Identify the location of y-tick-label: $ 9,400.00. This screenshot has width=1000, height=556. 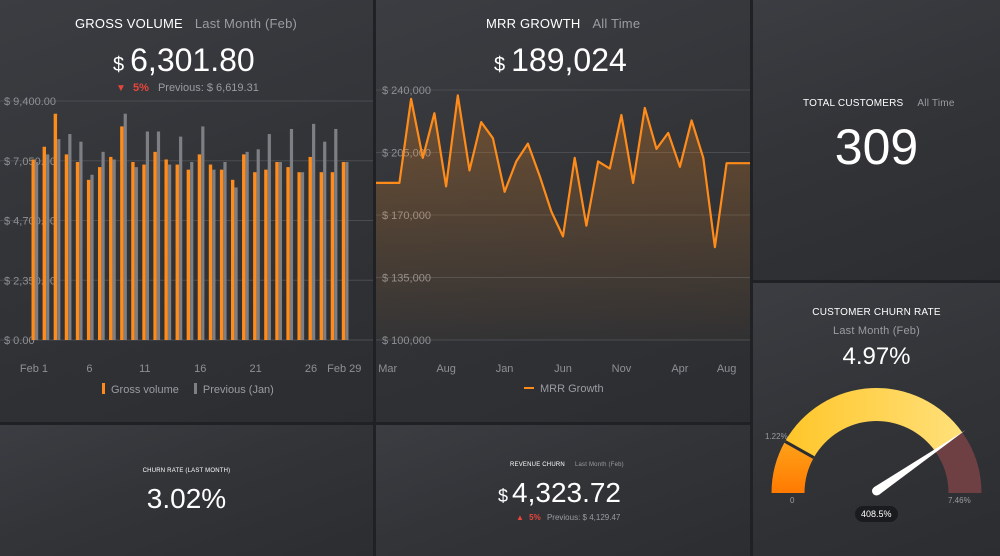
(30, 102).